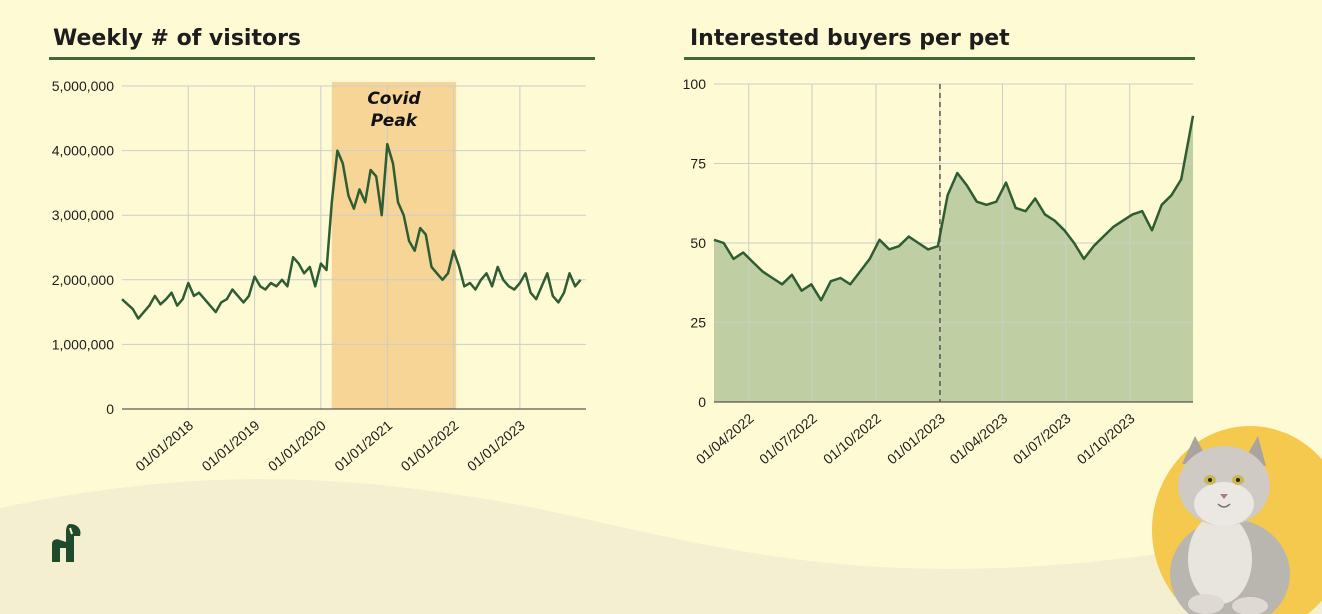  Describe the element at coordinates (1106, 438) in the screenshot. I see `x-tick-label: 01/10/2023` at that location.